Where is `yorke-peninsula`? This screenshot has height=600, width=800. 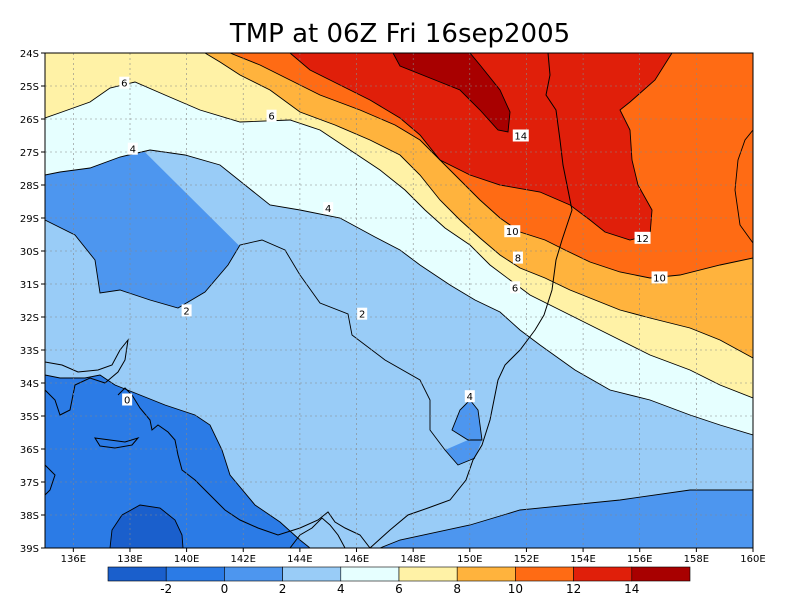
yorke-peninsula is located at coordinates (244, 467).